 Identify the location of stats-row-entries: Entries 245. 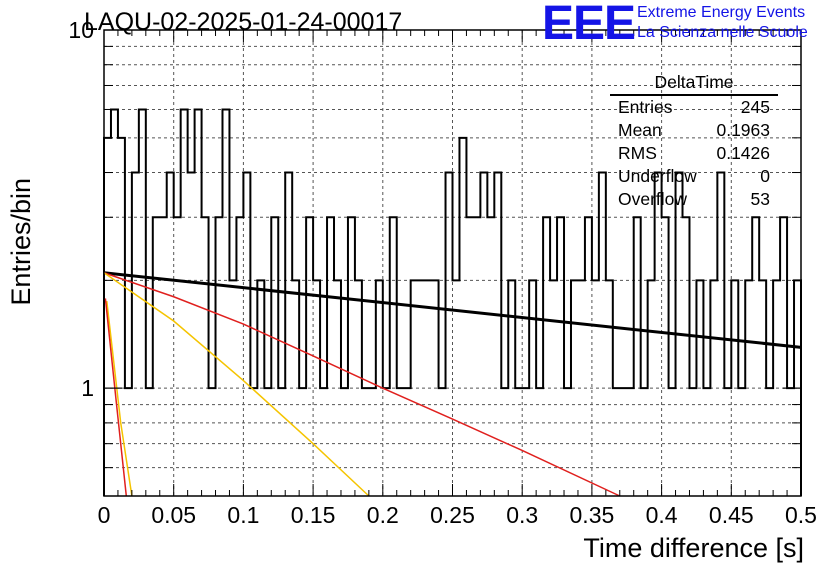
(692, 107).